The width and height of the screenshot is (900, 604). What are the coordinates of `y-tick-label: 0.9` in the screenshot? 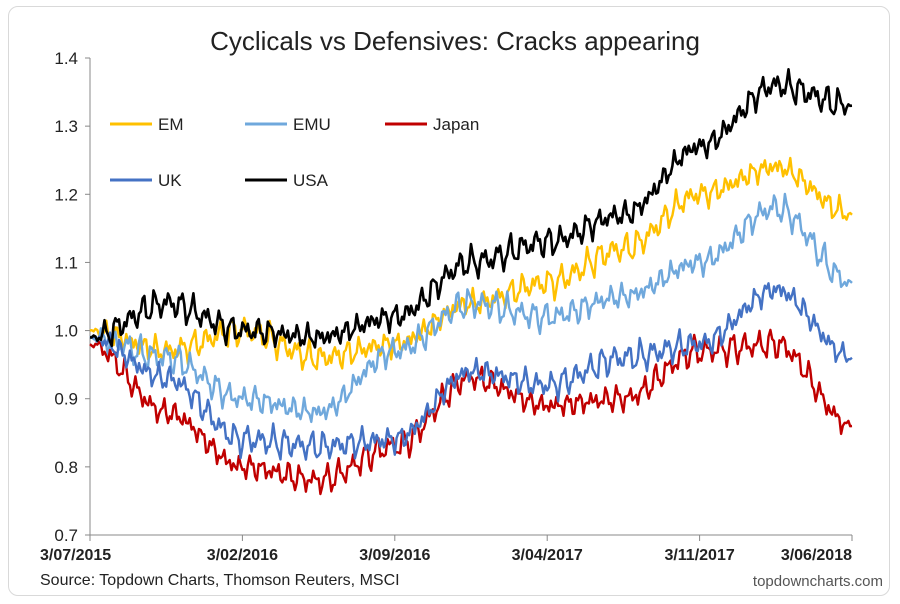 It's located at (66, 399).